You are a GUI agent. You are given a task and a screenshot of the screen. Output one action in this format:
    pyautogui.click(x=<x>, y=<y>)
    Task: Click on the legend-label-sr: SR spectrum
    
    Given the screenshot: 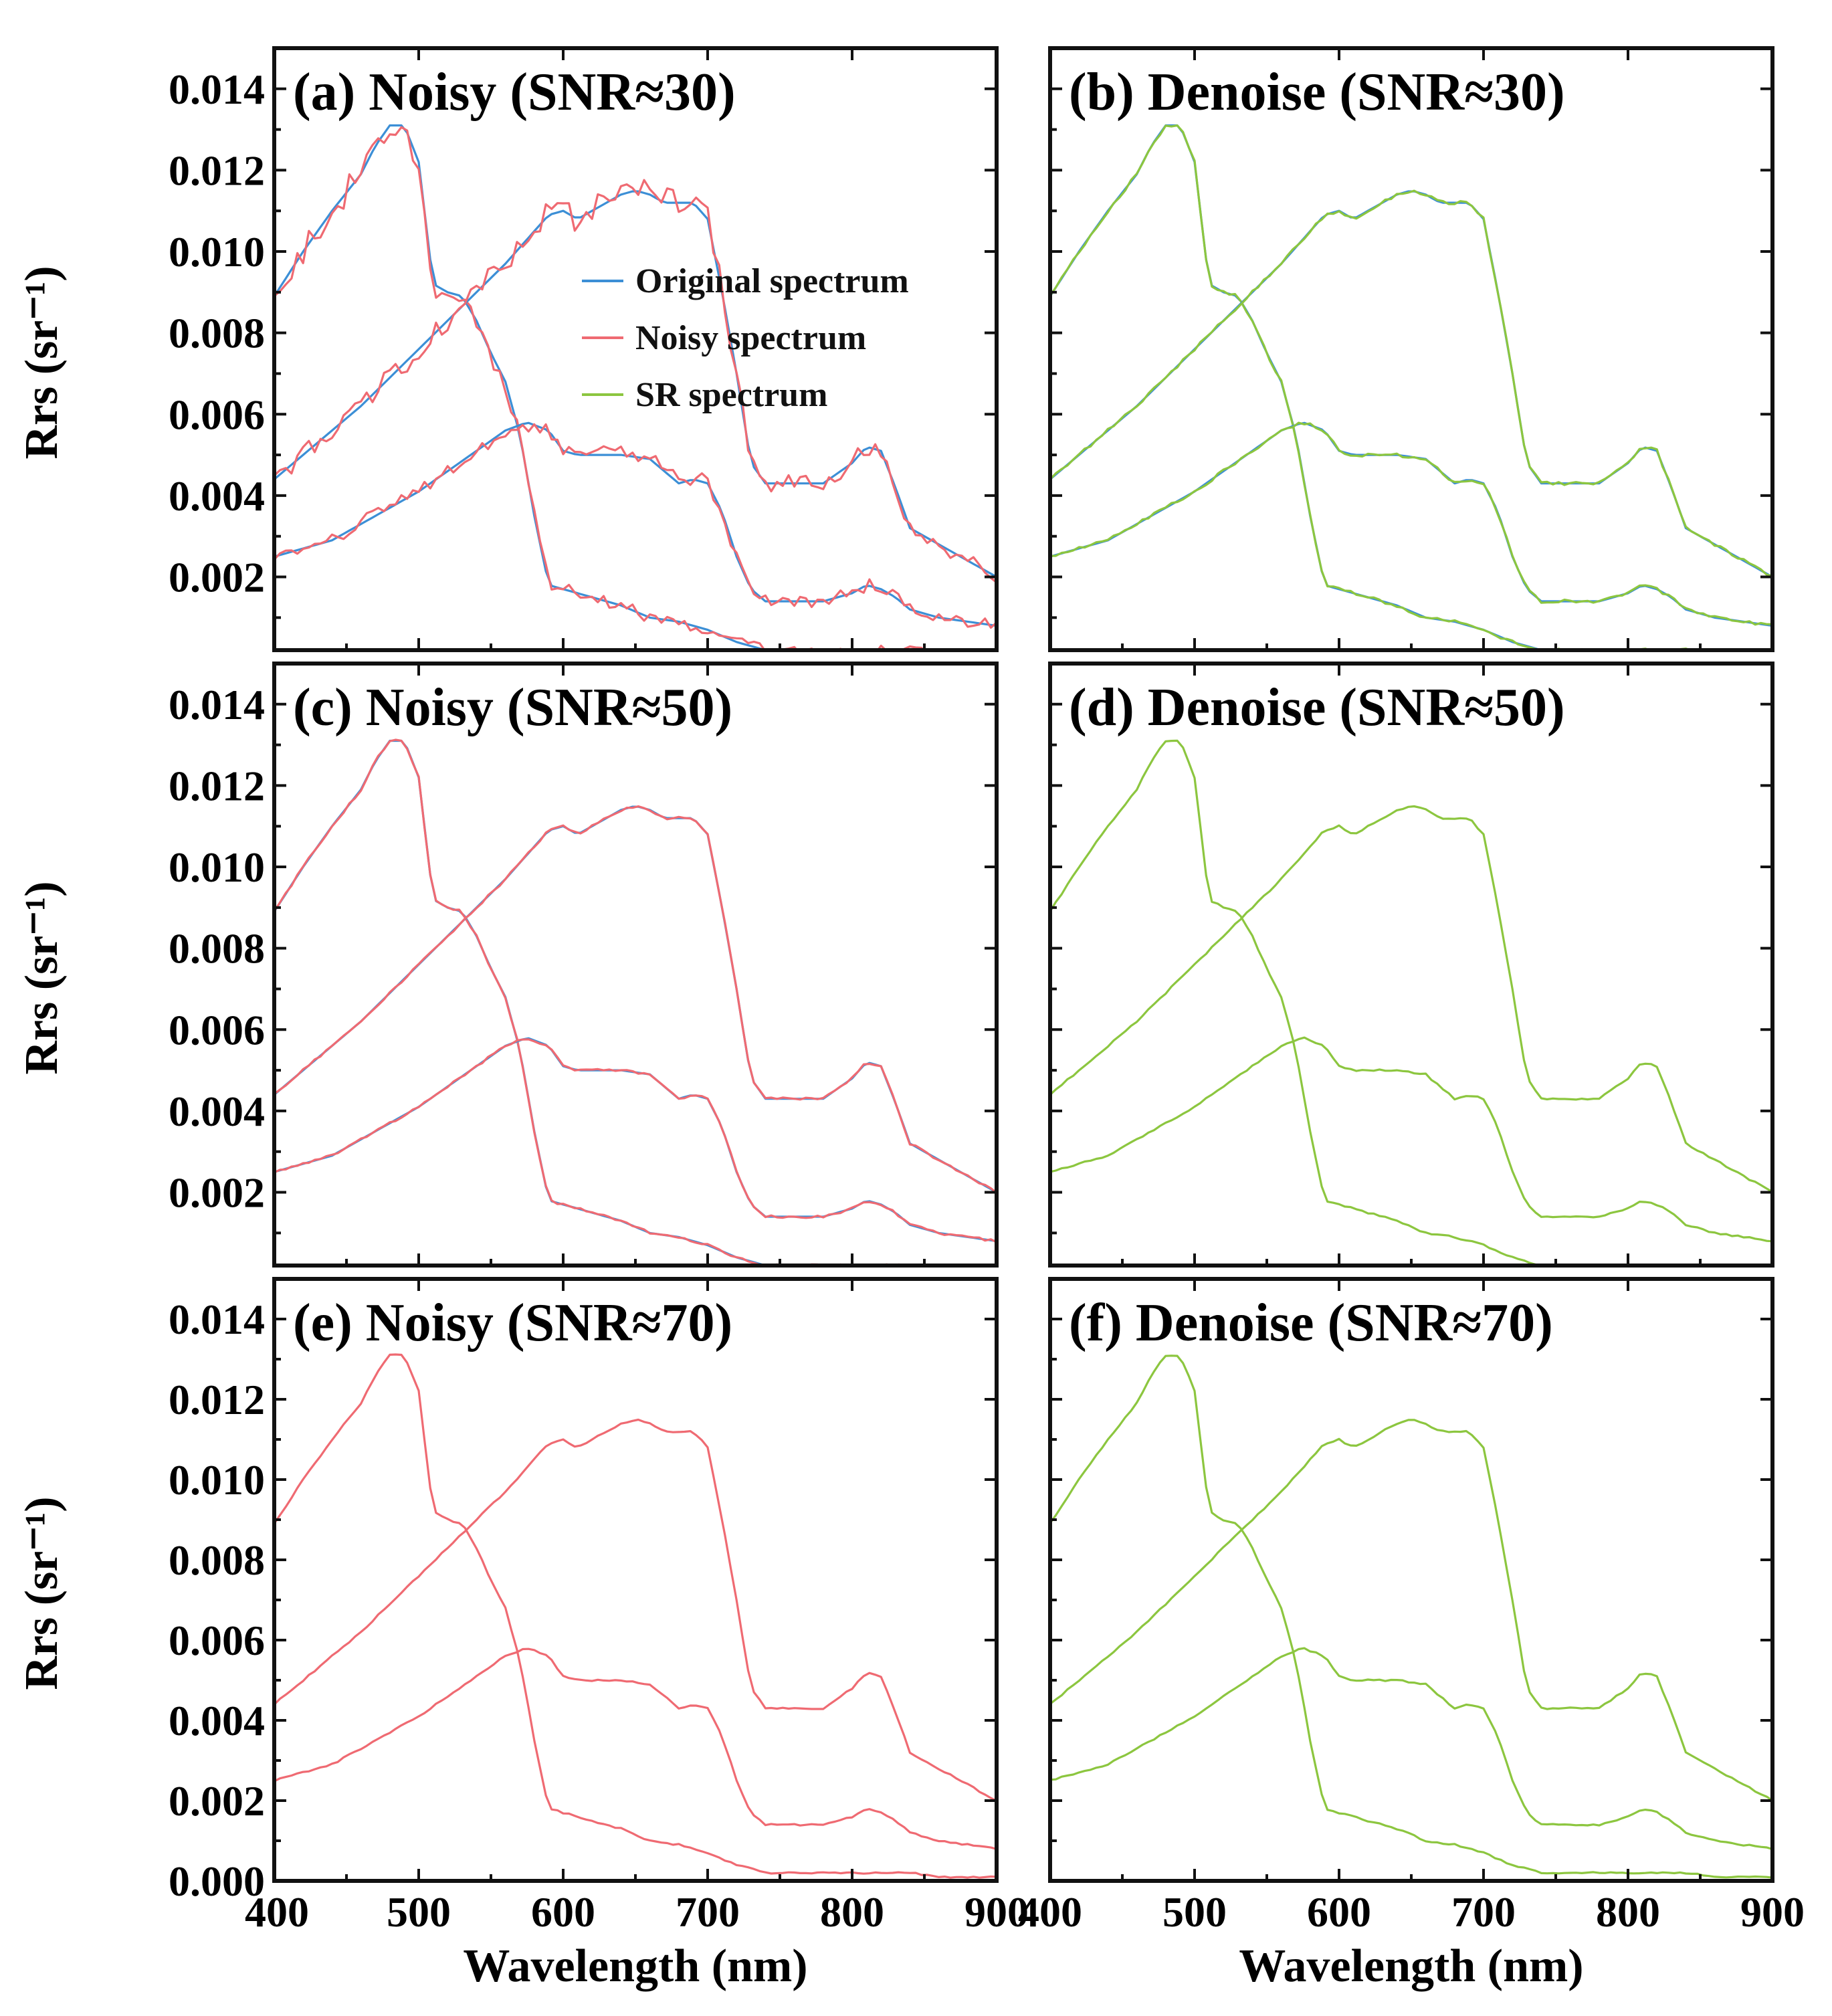 What is the action you would take?
    pyautogui.click(x=731, y=395)
    